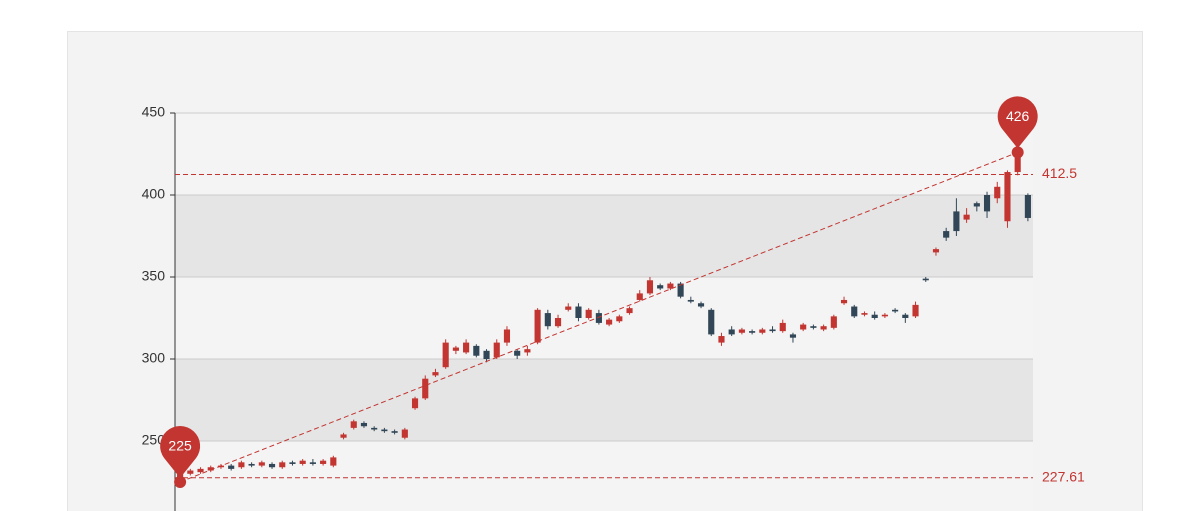  I want to click on mark-point-label: 225, so click(180, 446).